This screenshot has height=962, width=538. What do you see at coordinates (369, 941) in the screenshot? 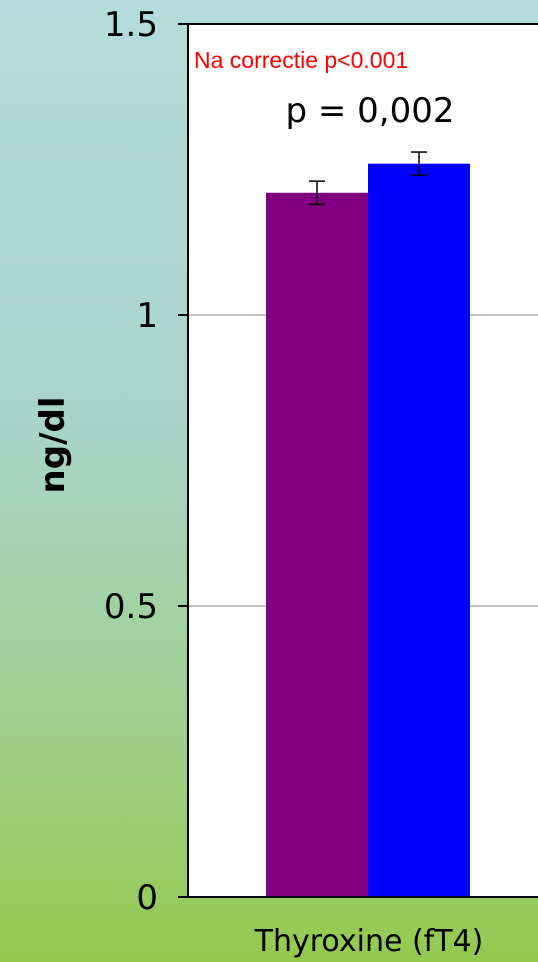
I see `x-category-label: Thyroxine (fT4)` at bounding box center [369, 941].